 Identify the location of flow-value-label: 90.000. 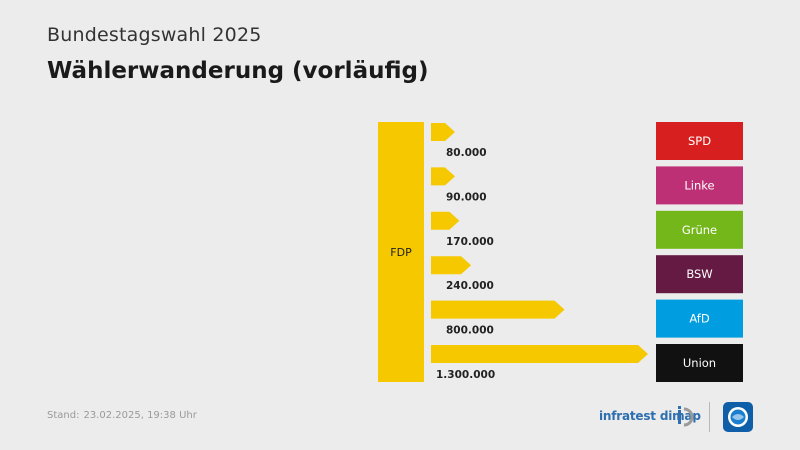
(466, 197).